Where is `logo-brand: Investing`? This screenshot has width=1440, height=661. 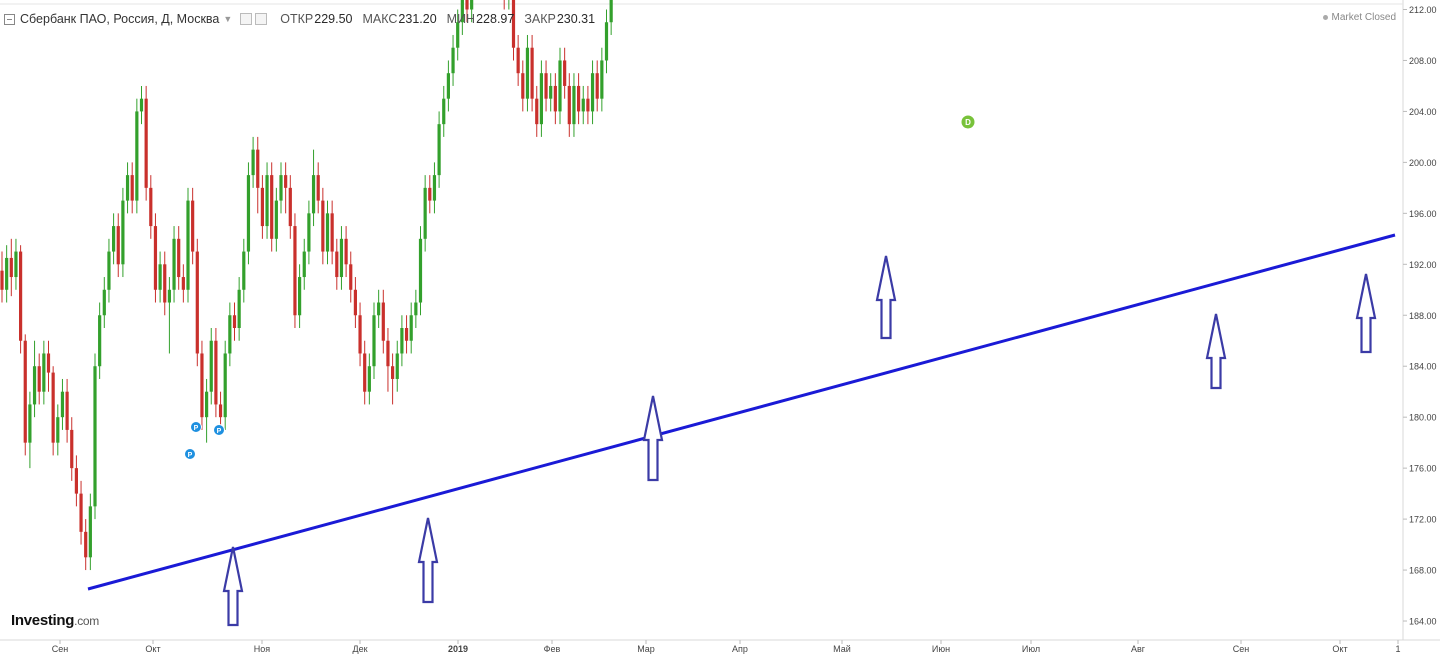 logo-brand: Investing is located at coordinates (43, 620).